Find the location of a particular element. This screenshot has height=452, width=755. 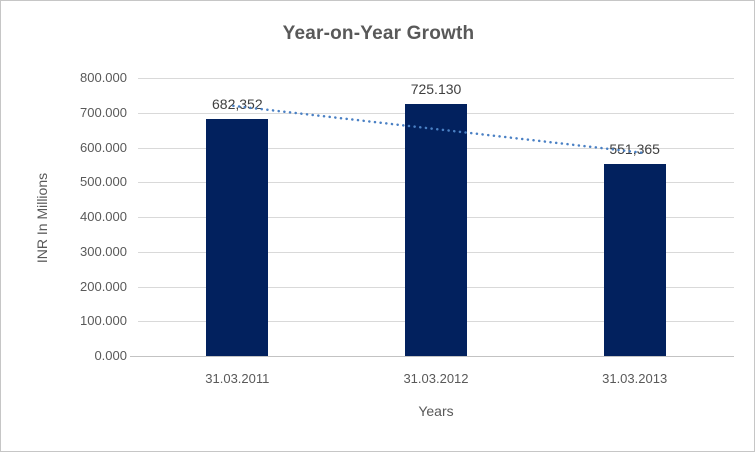

y-axis-tick-label: 300.000 is located at coordinates (103, 251).